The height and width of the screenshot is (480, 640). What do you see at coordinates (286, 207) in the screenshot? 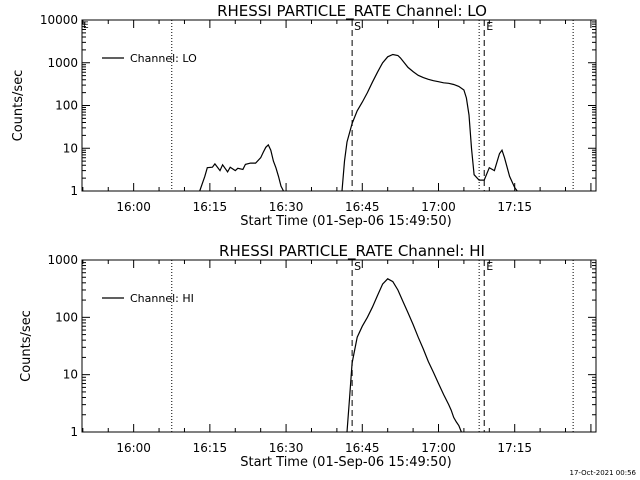
I see `chart-1-x-tick-label: 16:30` at bounding box center [286, 207].